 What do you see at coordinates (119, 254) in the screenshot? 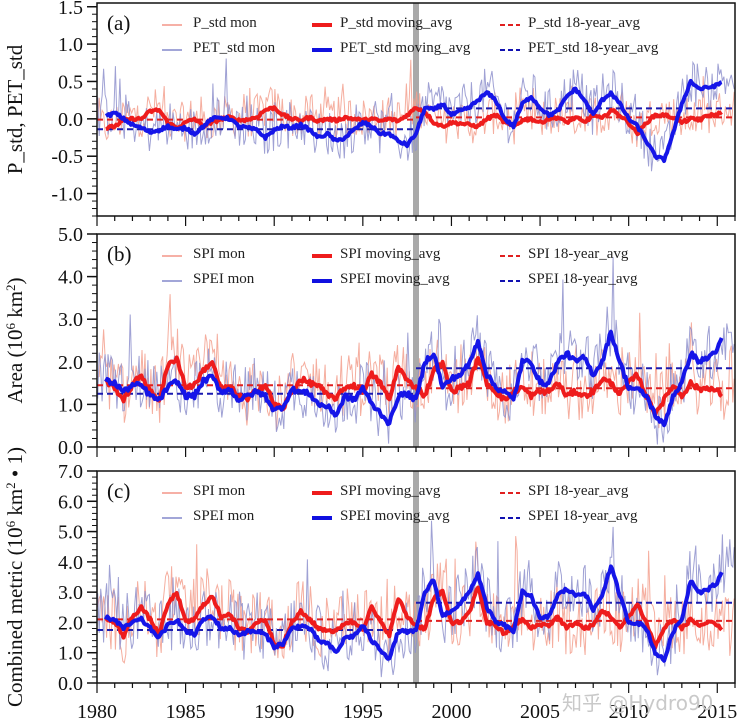
I see `panel-label: (b)` at bounding box center [119, 254].